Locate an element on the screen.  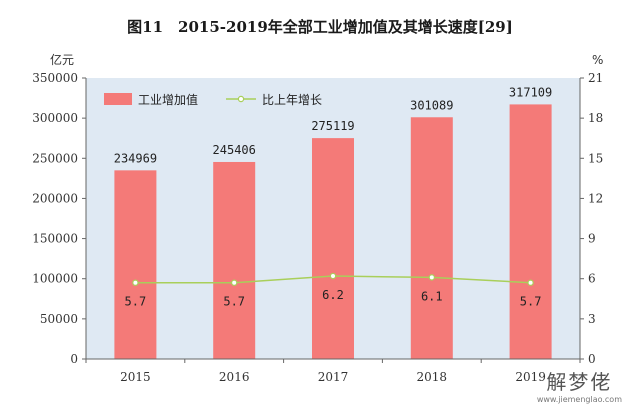
x-axis: 2015 2016 2017 2018 2019 is located at coordinates (333, 371).